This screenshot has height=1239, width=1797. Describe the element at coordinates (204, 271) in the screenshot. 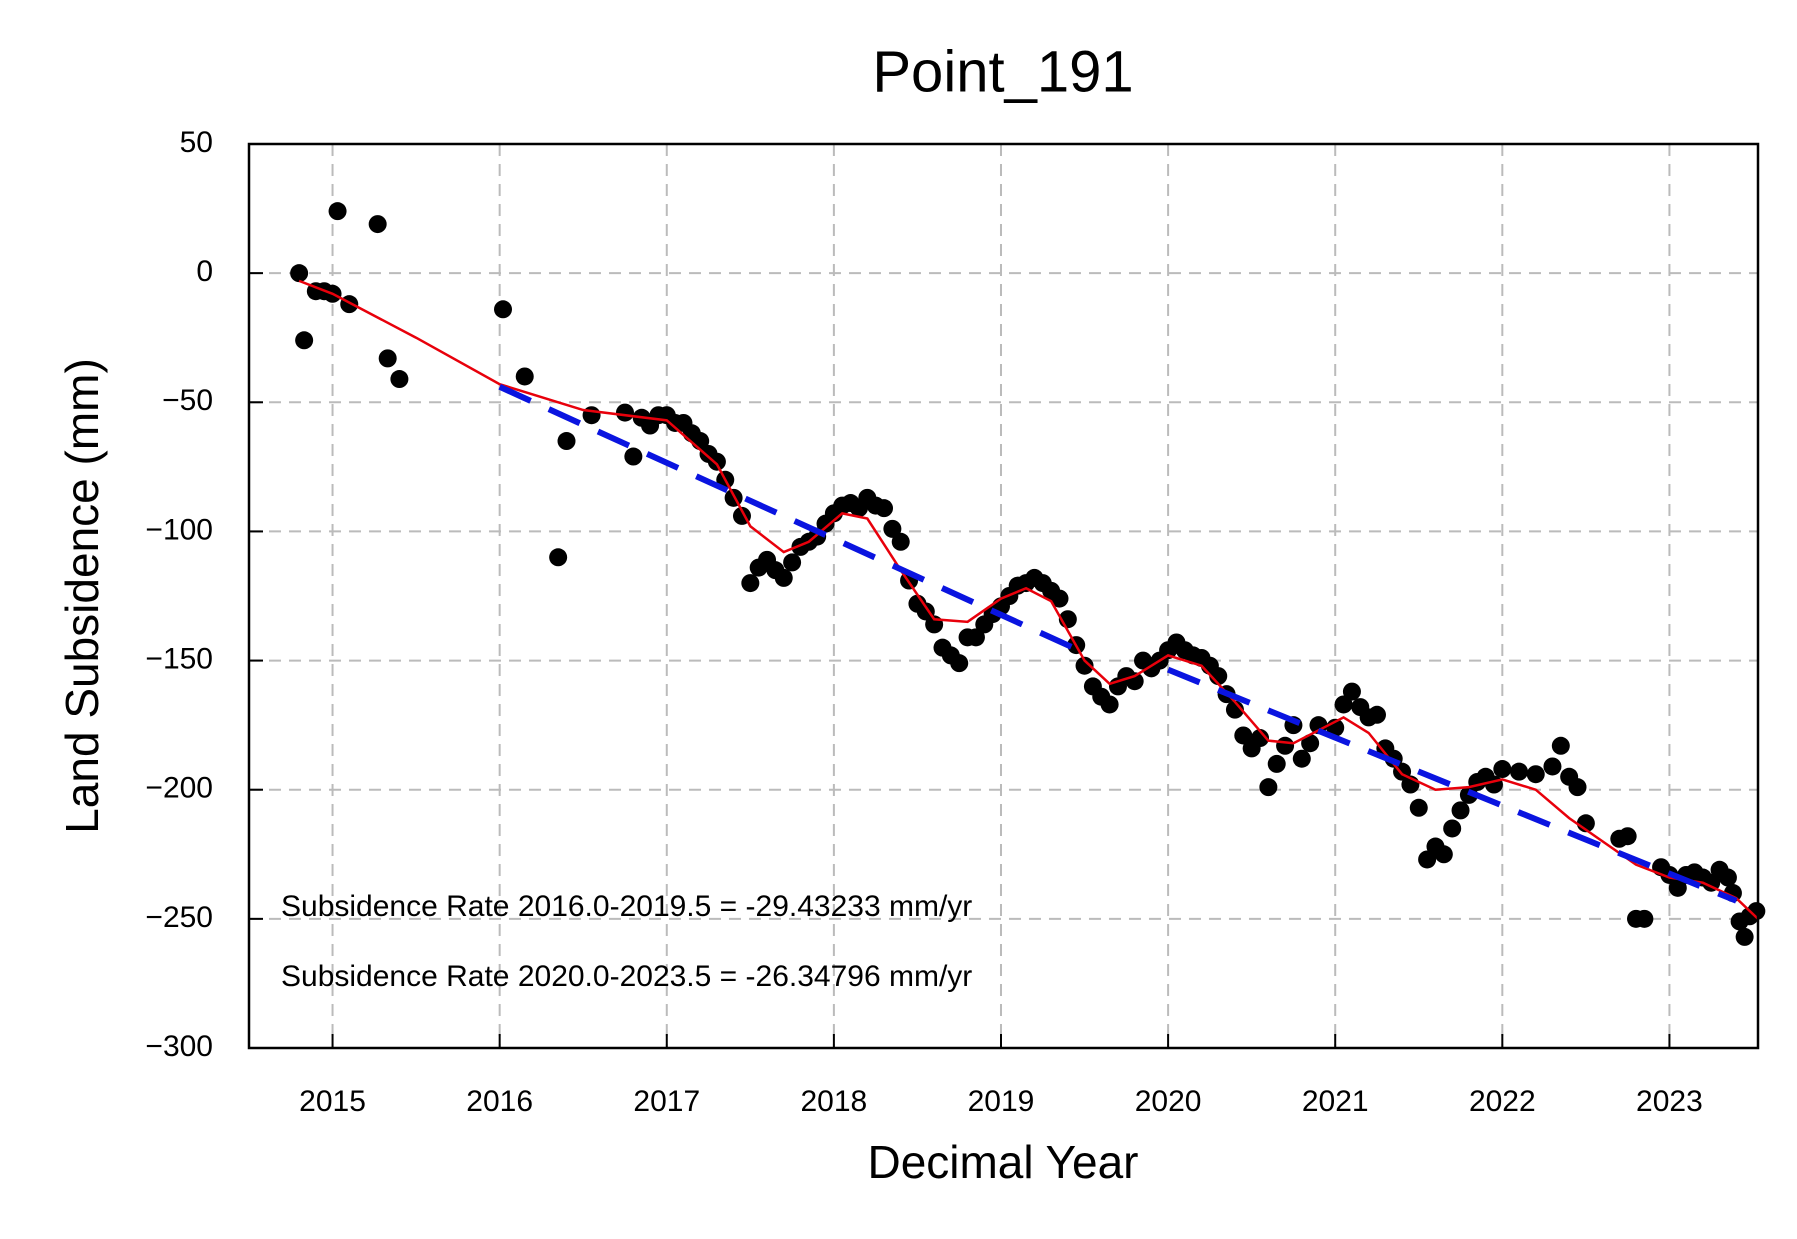

I see `y-tick-label: 0` at that location.